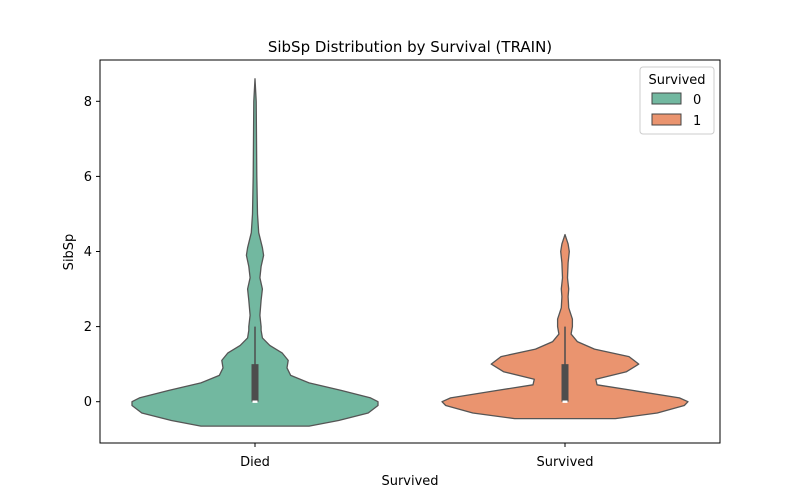 Image resolution: width=800 pixels, height=500 pixels. What do you see at coordinates (564, 462) in the screenshot?
I see `x-tick-label: Survived` at bounding box center [564, 462].